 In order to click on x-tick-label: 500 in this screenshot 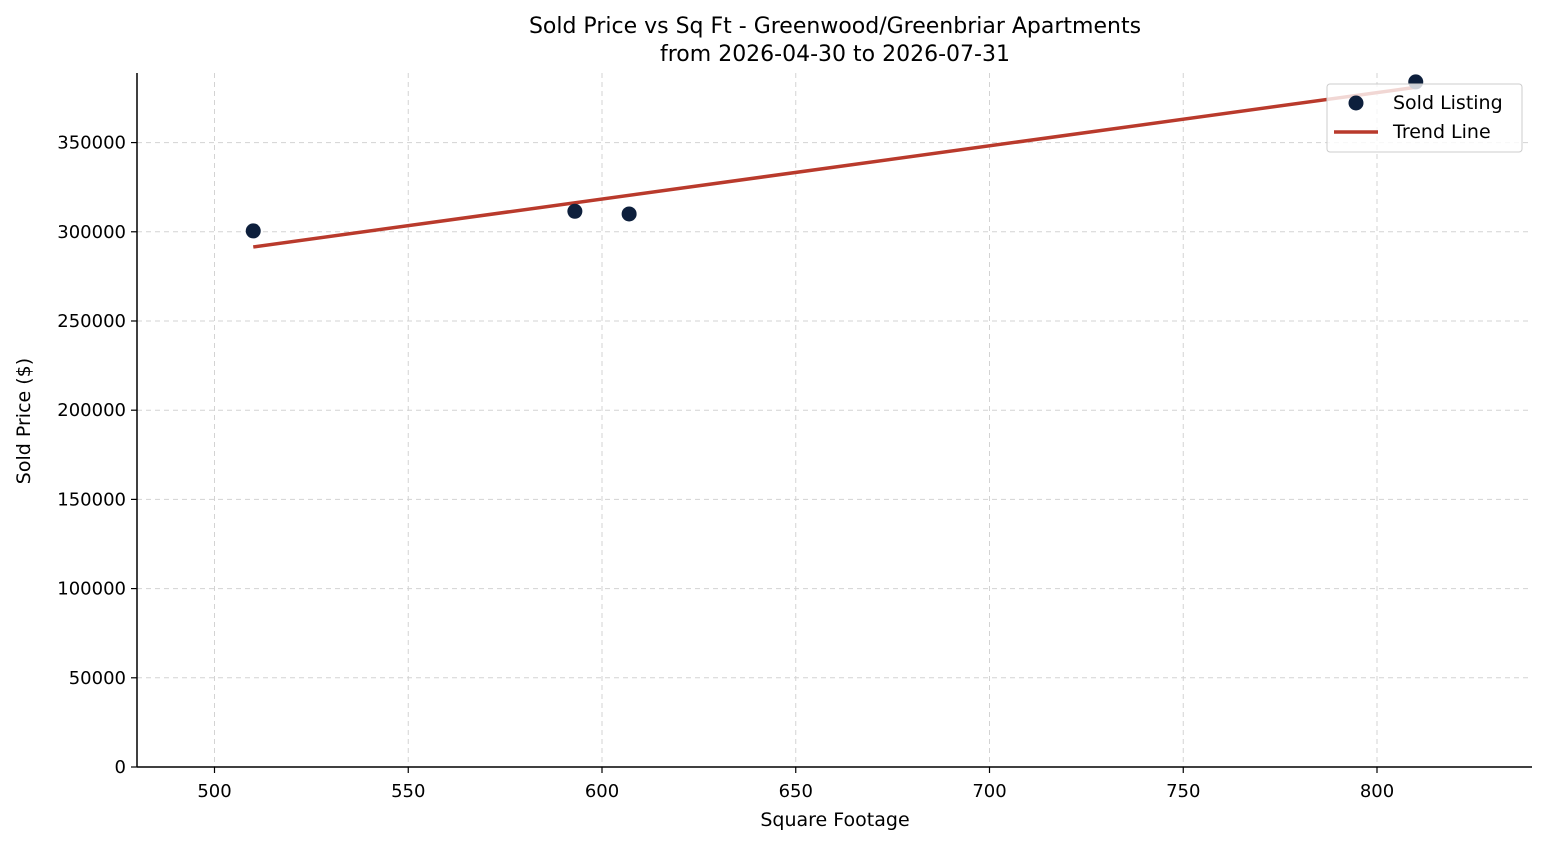, I will do `click(214, 791)`.